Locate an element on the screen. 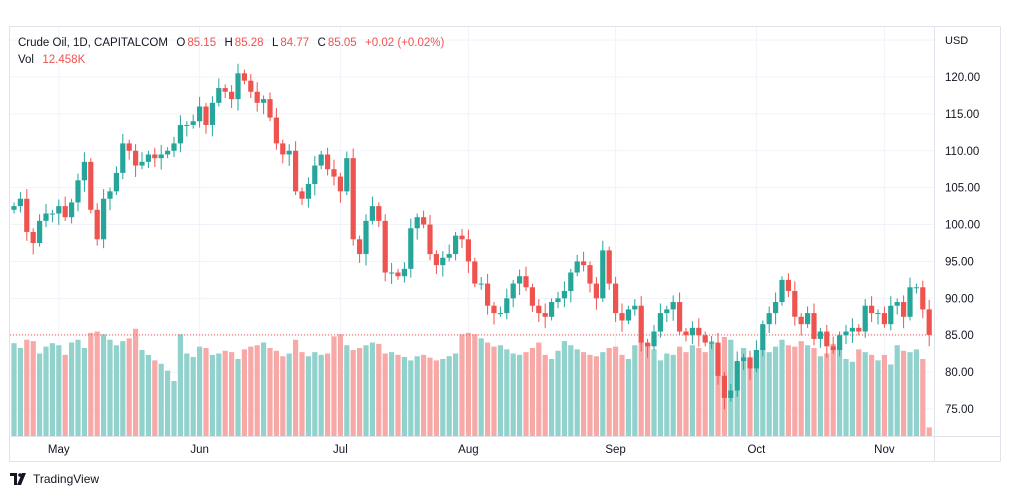 The width and height of the screenshot is (1012, 498). symbol-title: Crude Oil, 1D, CAPITALCOM is located at coordinates (93, 43).